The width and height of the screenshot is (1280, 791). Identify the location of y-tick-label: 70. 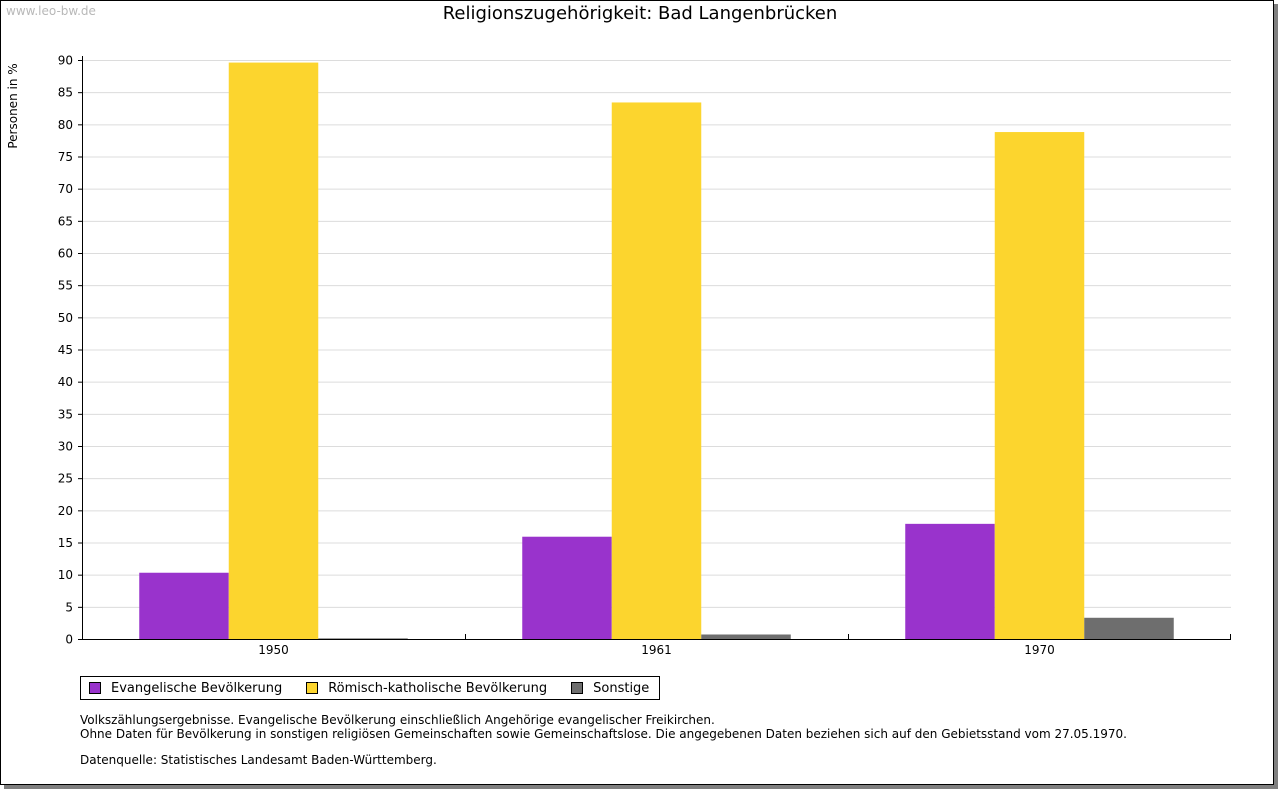
(65, 189).